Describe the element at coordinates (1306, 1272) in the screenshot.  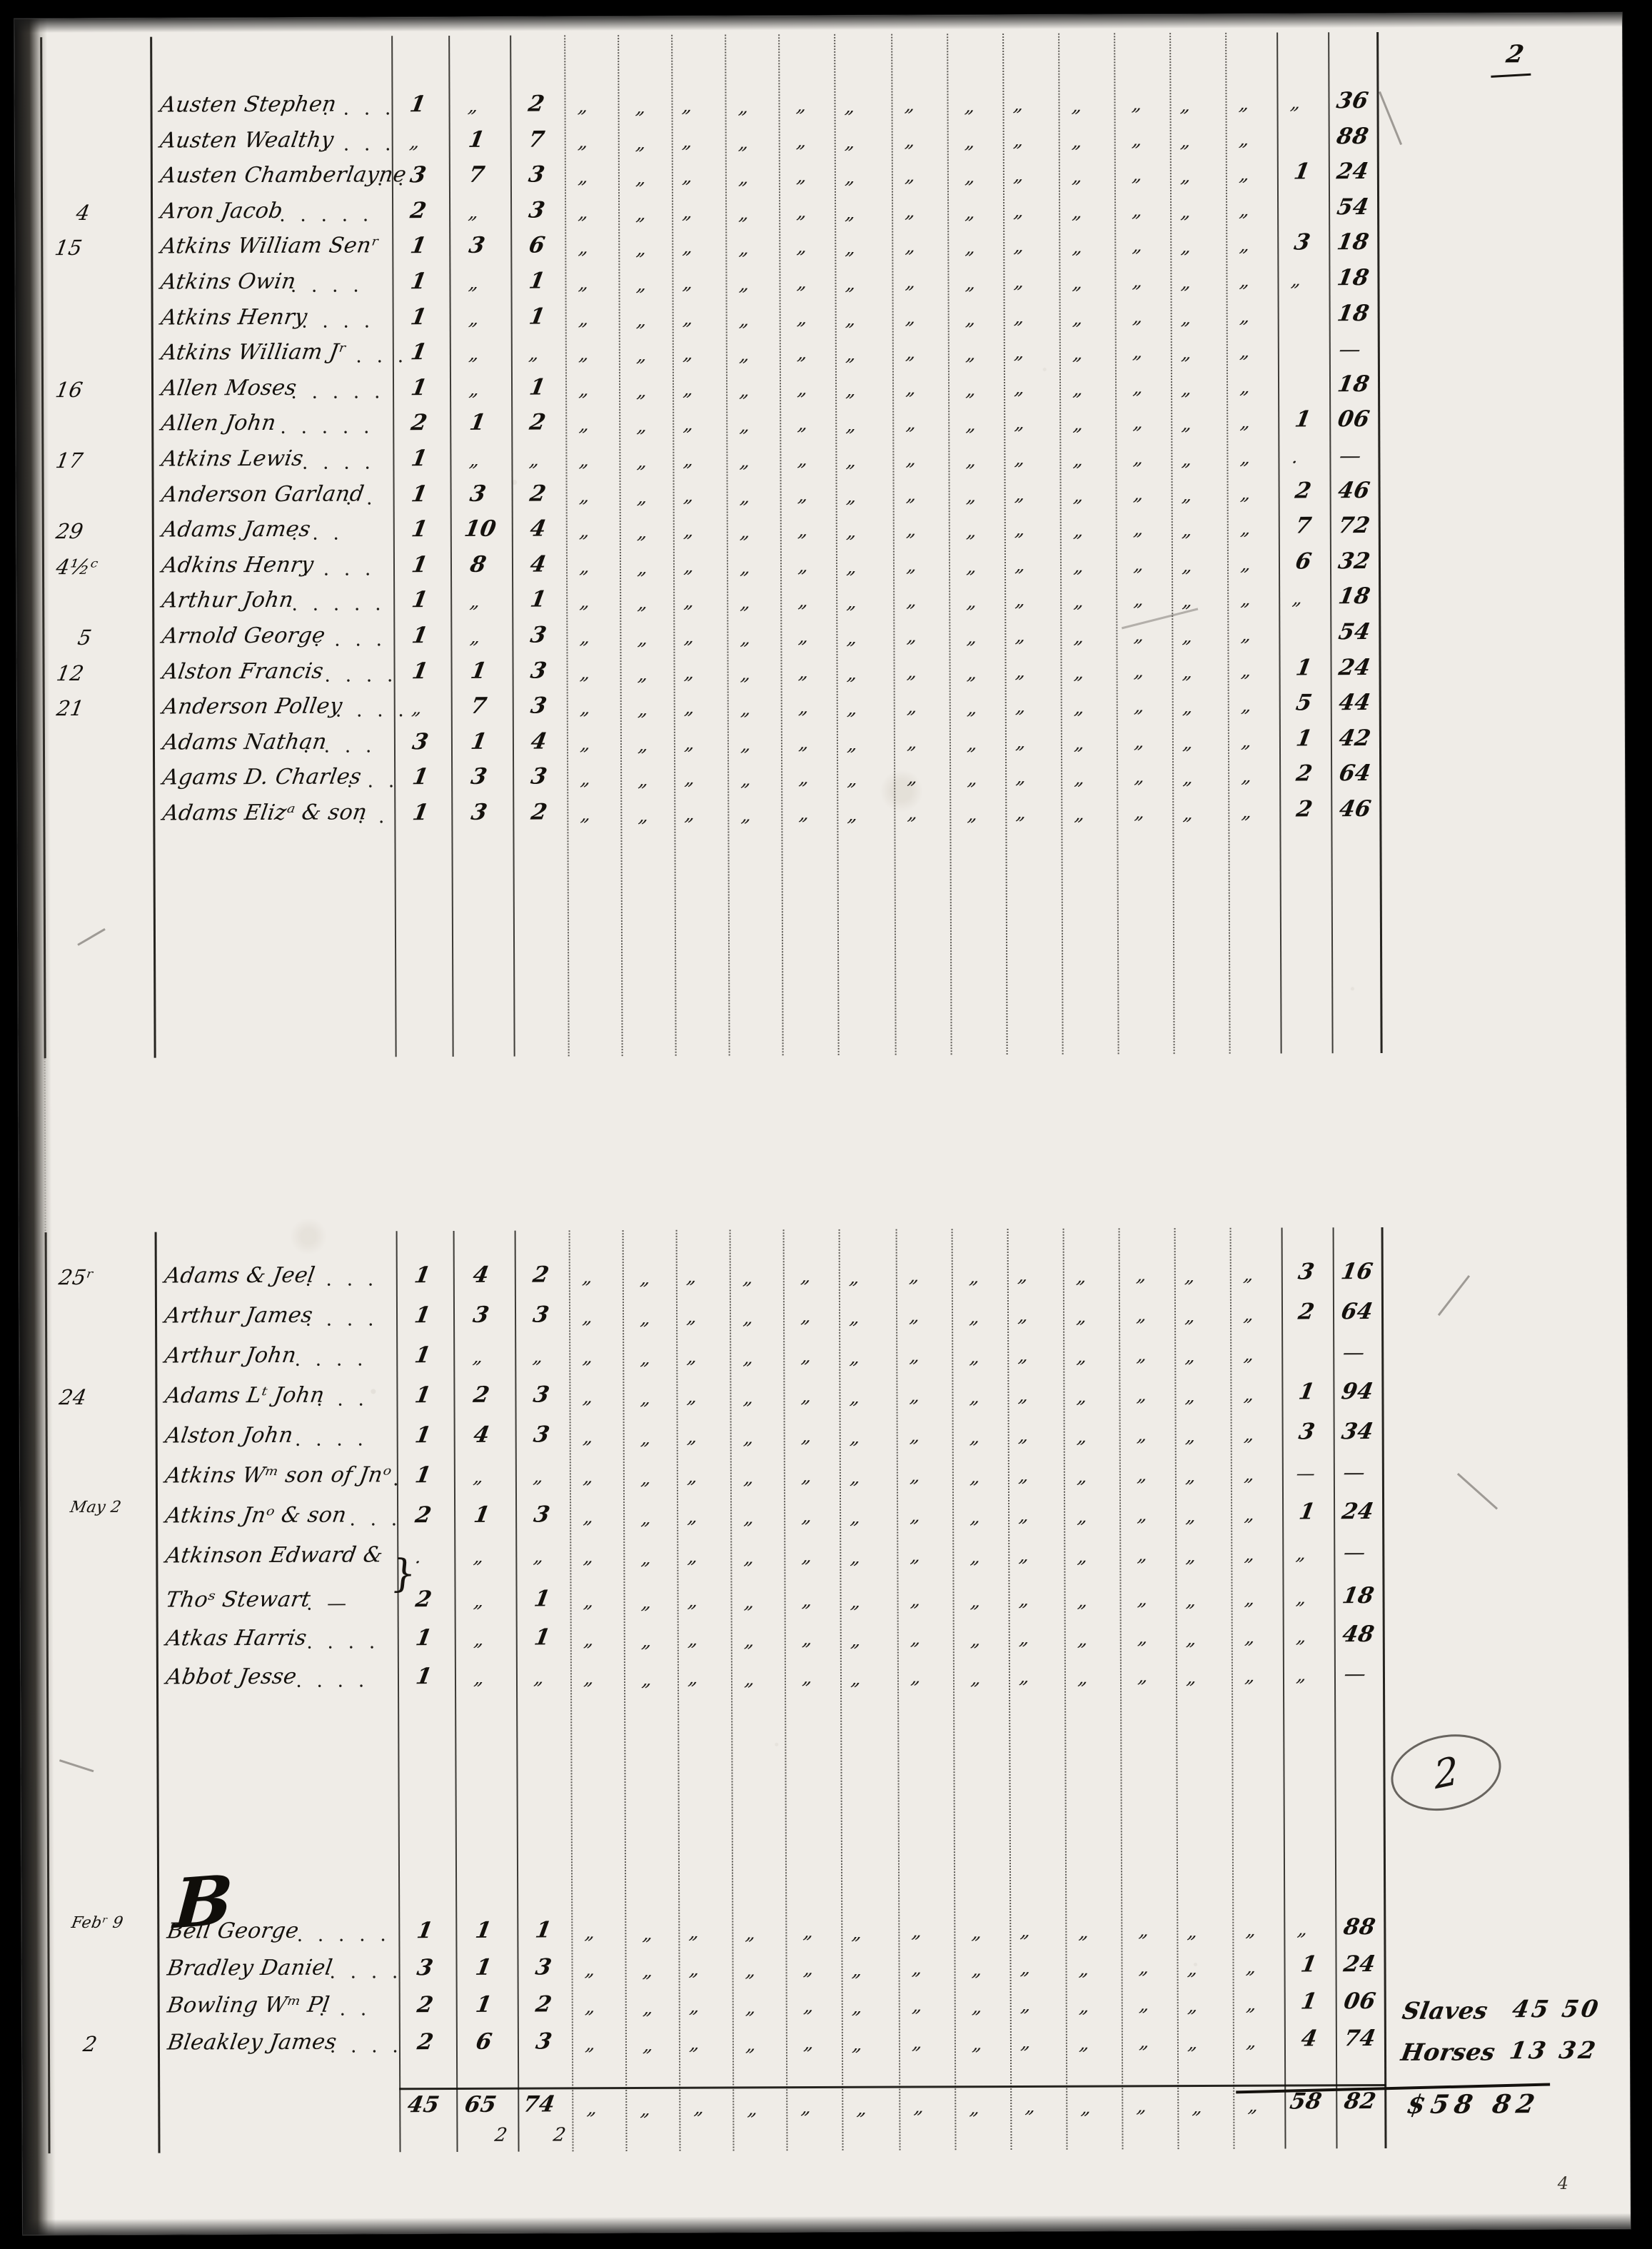
I see `row-dollars: 3` at that location.